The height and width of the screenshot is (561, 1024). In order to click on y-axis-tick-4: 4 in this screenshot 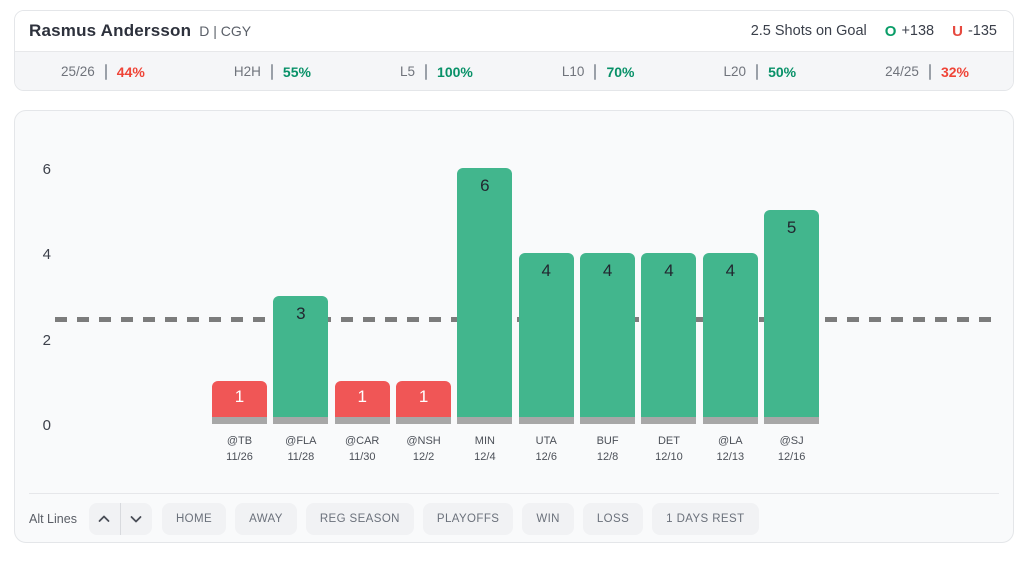, I will do `click(46, 254)`.